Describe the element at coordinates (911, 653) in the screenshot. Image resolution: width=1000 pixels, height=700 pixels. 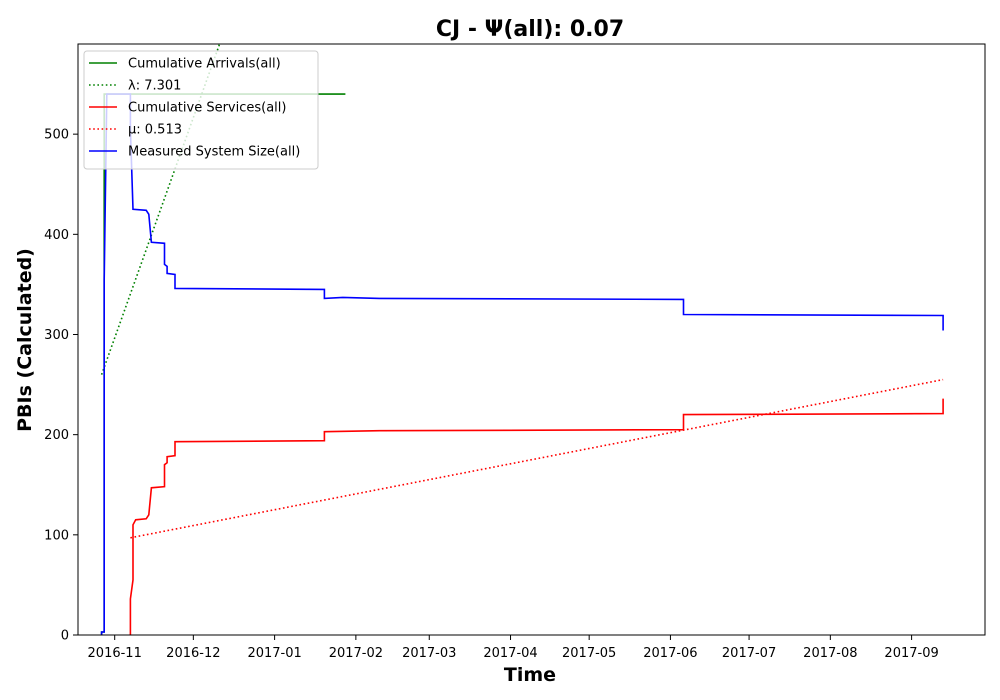
I see `x-tick-label: 2017-09` at that location.